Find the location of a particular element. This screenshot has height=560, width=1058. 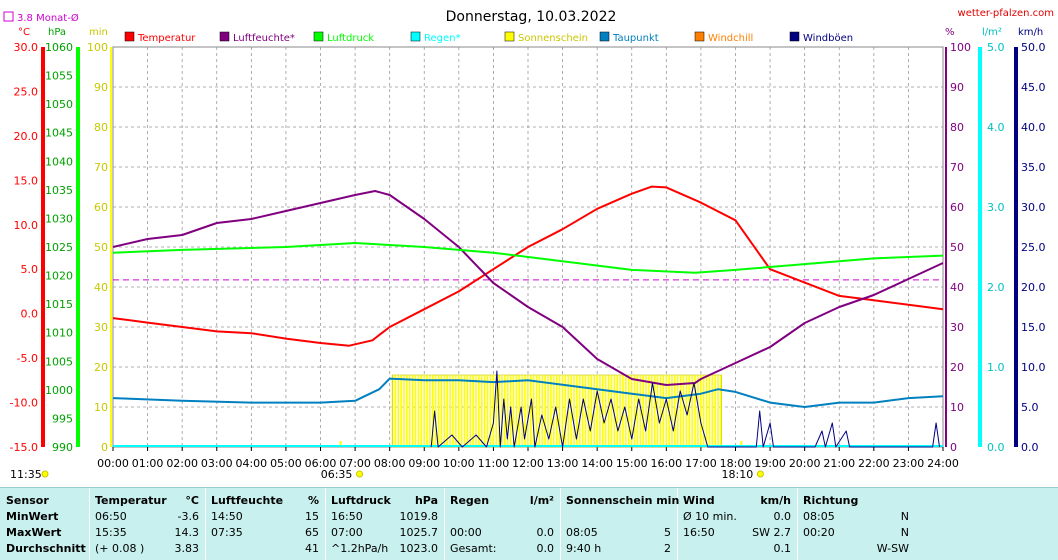

hum-tick-4: 60 is located at coordinates (957, 207).